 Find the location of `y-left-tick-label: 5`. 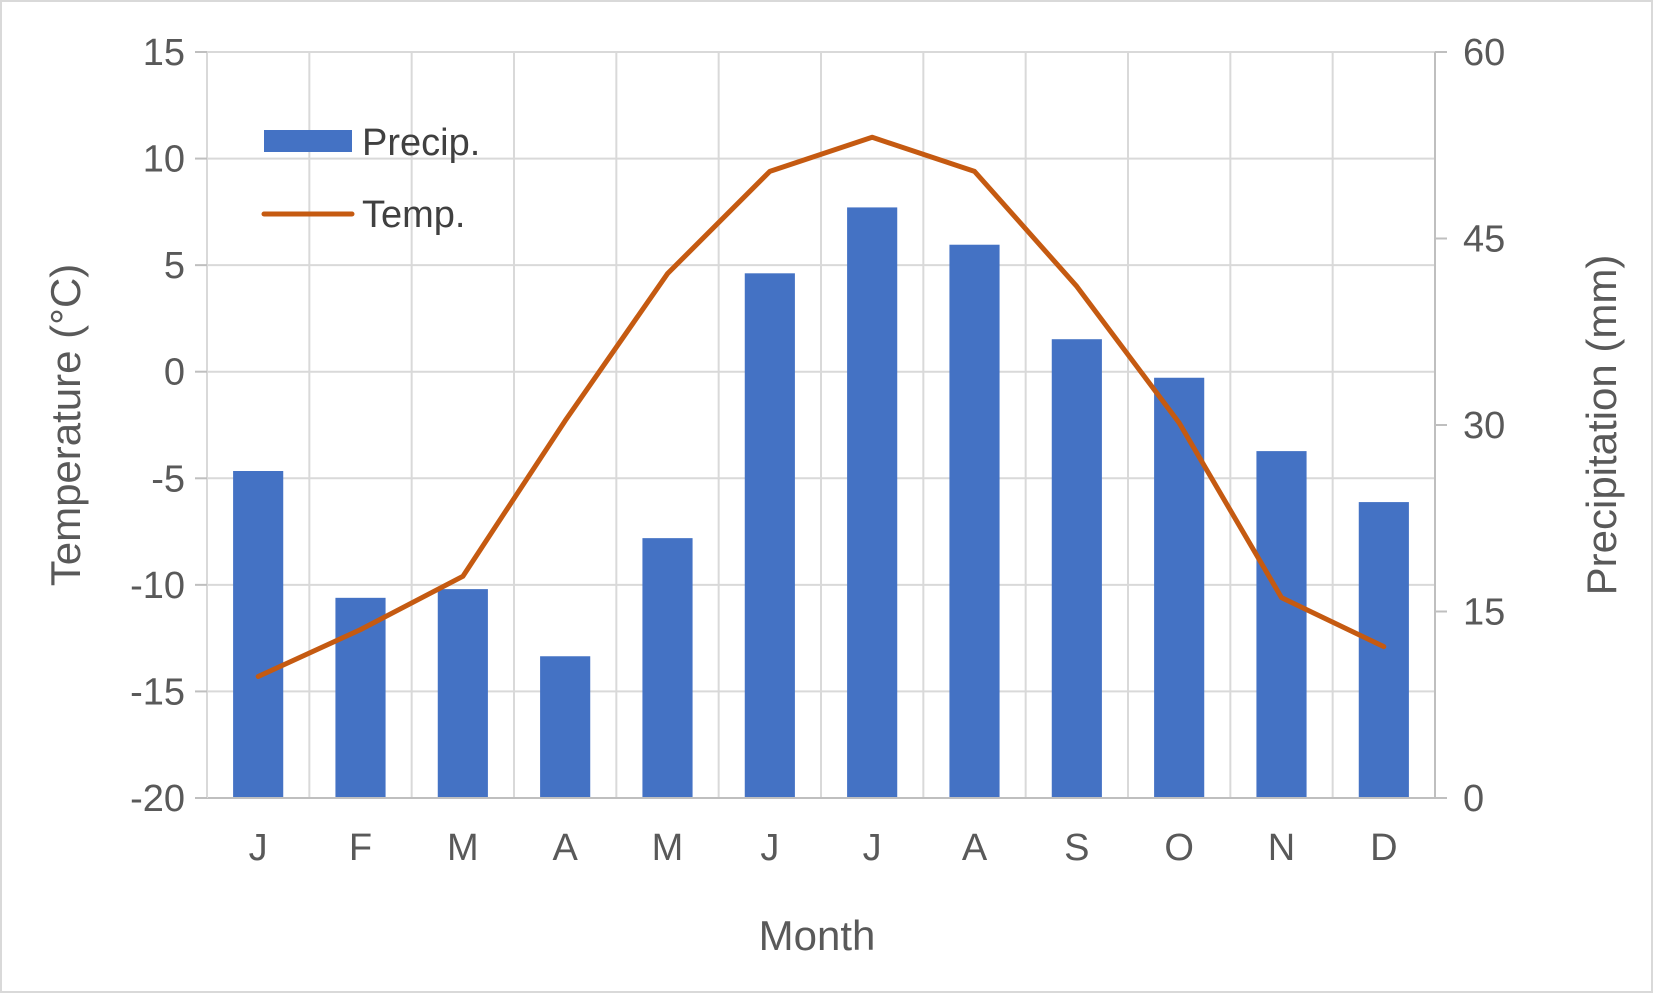

y-left-tick-label: 5 is located at coordinates (174, 266).